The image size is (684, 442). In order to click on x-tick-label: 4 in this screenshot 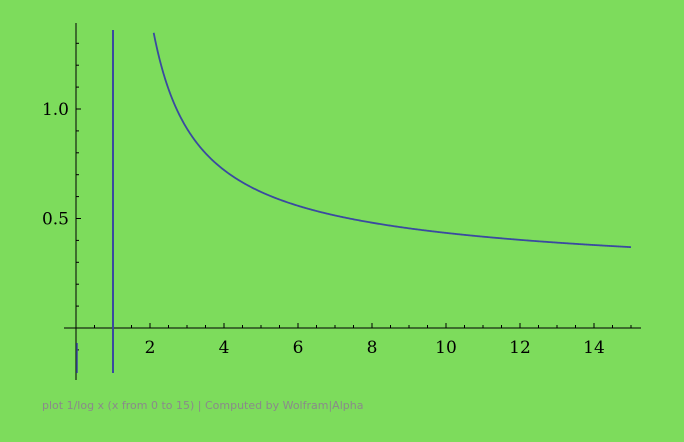, I will do `click(224, 348)`.